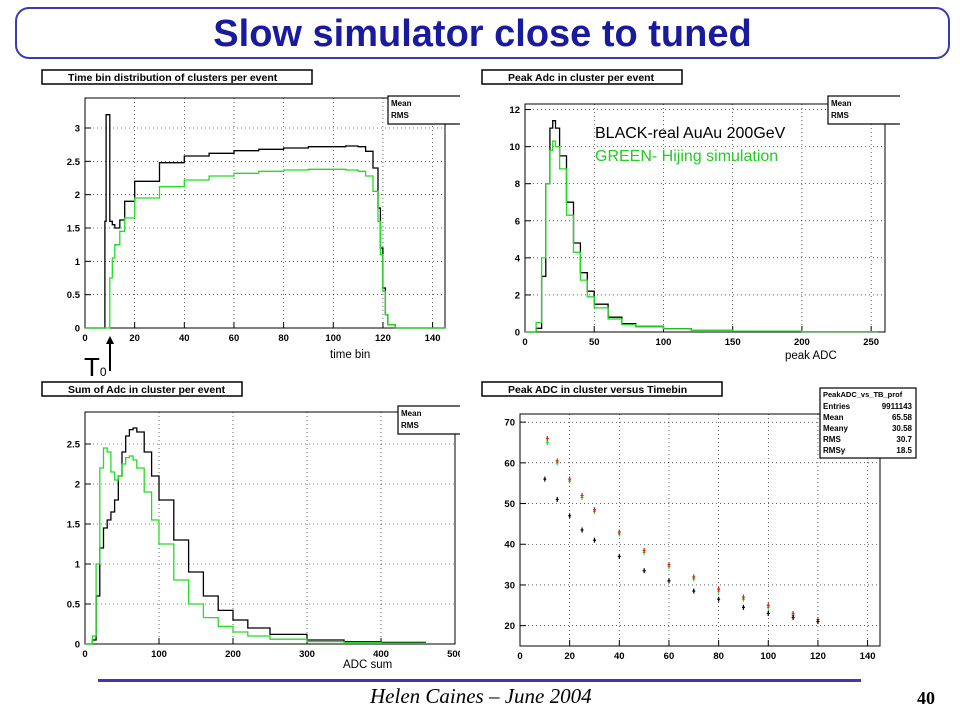 The height and width of the screenshot is (720, 960). What do you see at coordinates (834, 450) in the screenshot?
I see `stats-label: RMSy` at bounding box center [834, 450].